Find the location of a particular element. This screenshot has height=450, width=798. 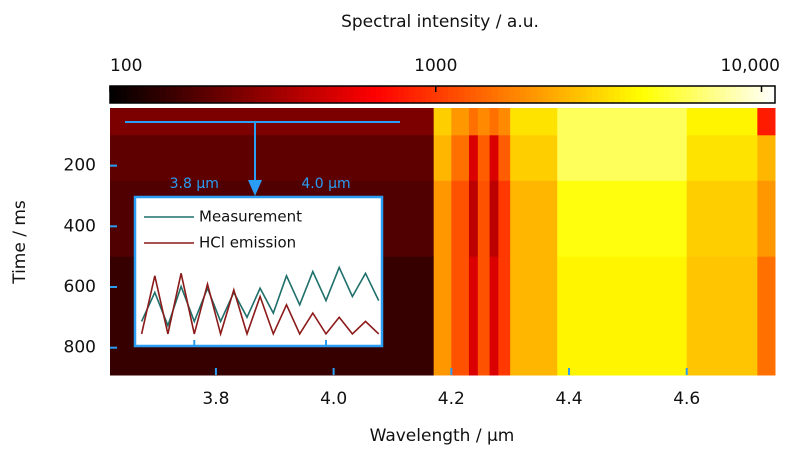

y-axis-label: Time / ms is located at coordinates (20, 242).